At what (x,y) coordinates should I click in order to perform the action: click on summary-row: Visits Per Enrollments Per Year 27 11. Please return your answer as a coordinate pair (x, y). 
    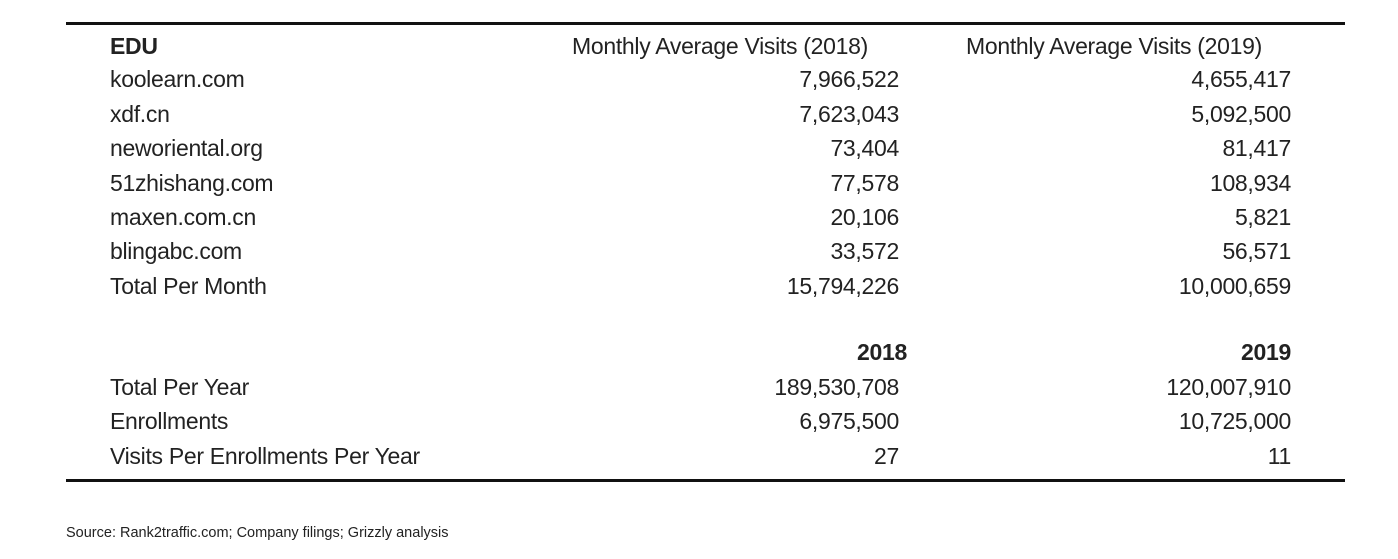
    Looking at the image, I should click on (699, 456).